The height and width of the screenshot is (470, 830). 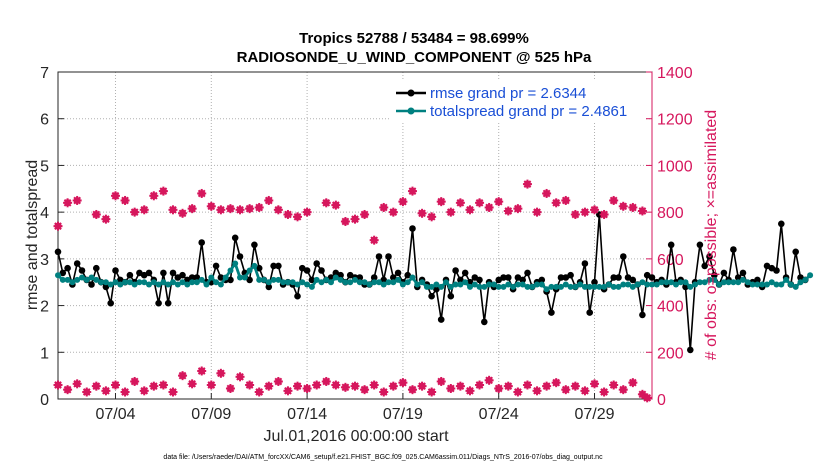 I want to click on y-tick-label-right: 1000, so click(x=675, y=166).